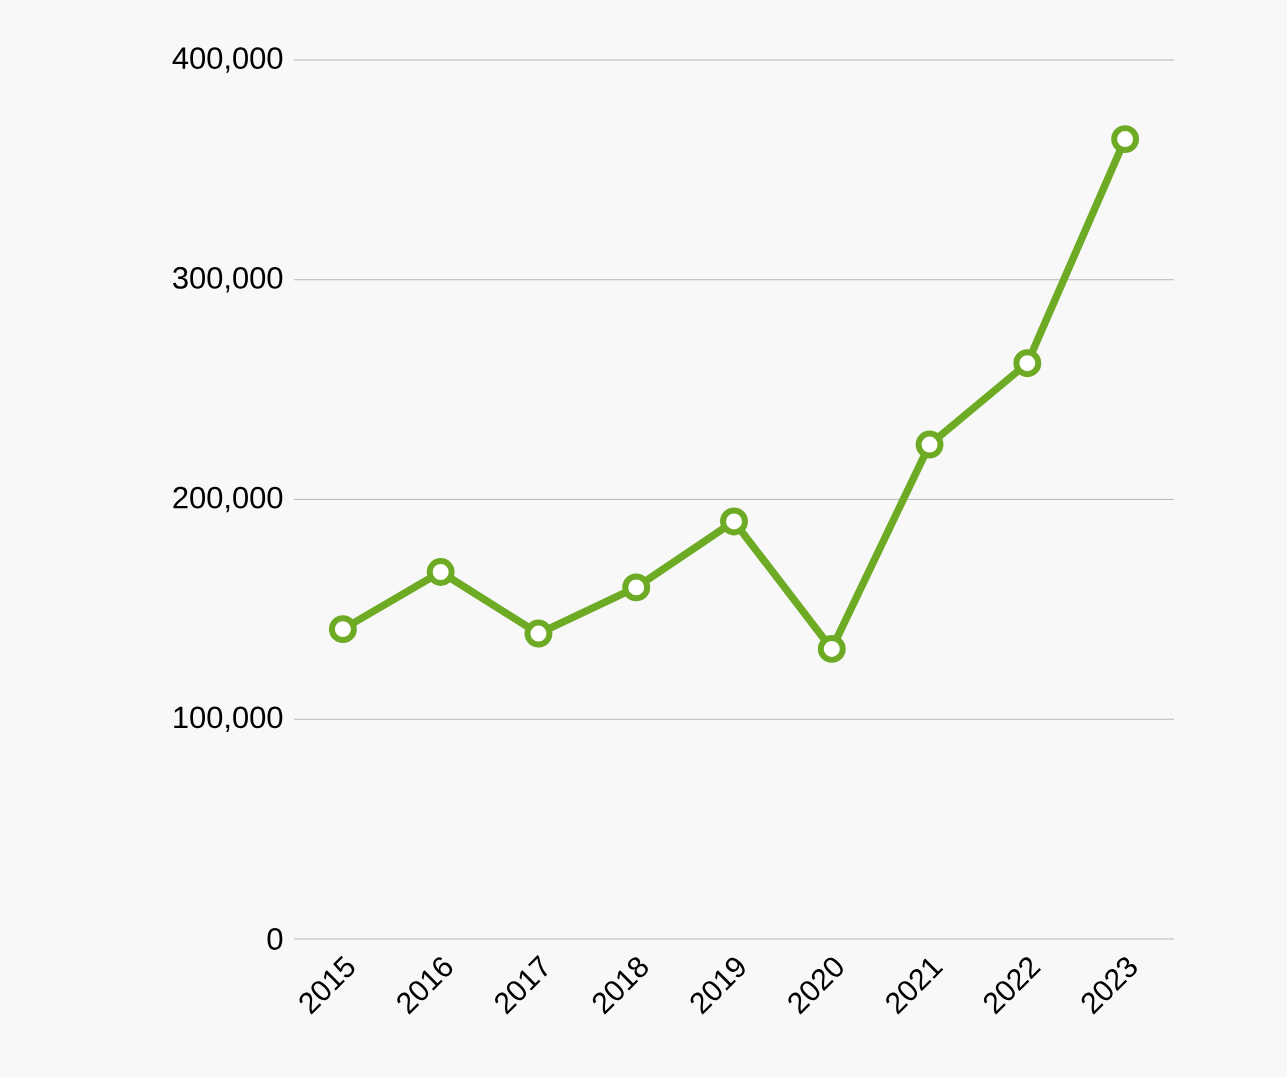 This screenshot has width=1287, height=1077. What do you see at coordinates (275, 939) in the screenshot?
I see `y-tick-label: 0` at bounding box center [275, 939].